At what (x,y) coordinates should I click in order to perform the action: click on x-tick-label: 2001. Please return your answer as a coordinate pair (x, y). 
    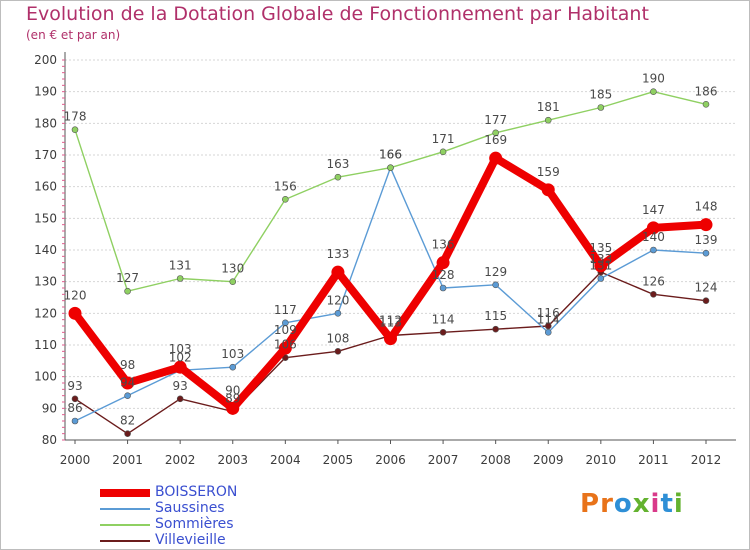
    Looking at the image, I should click on (127, 460).